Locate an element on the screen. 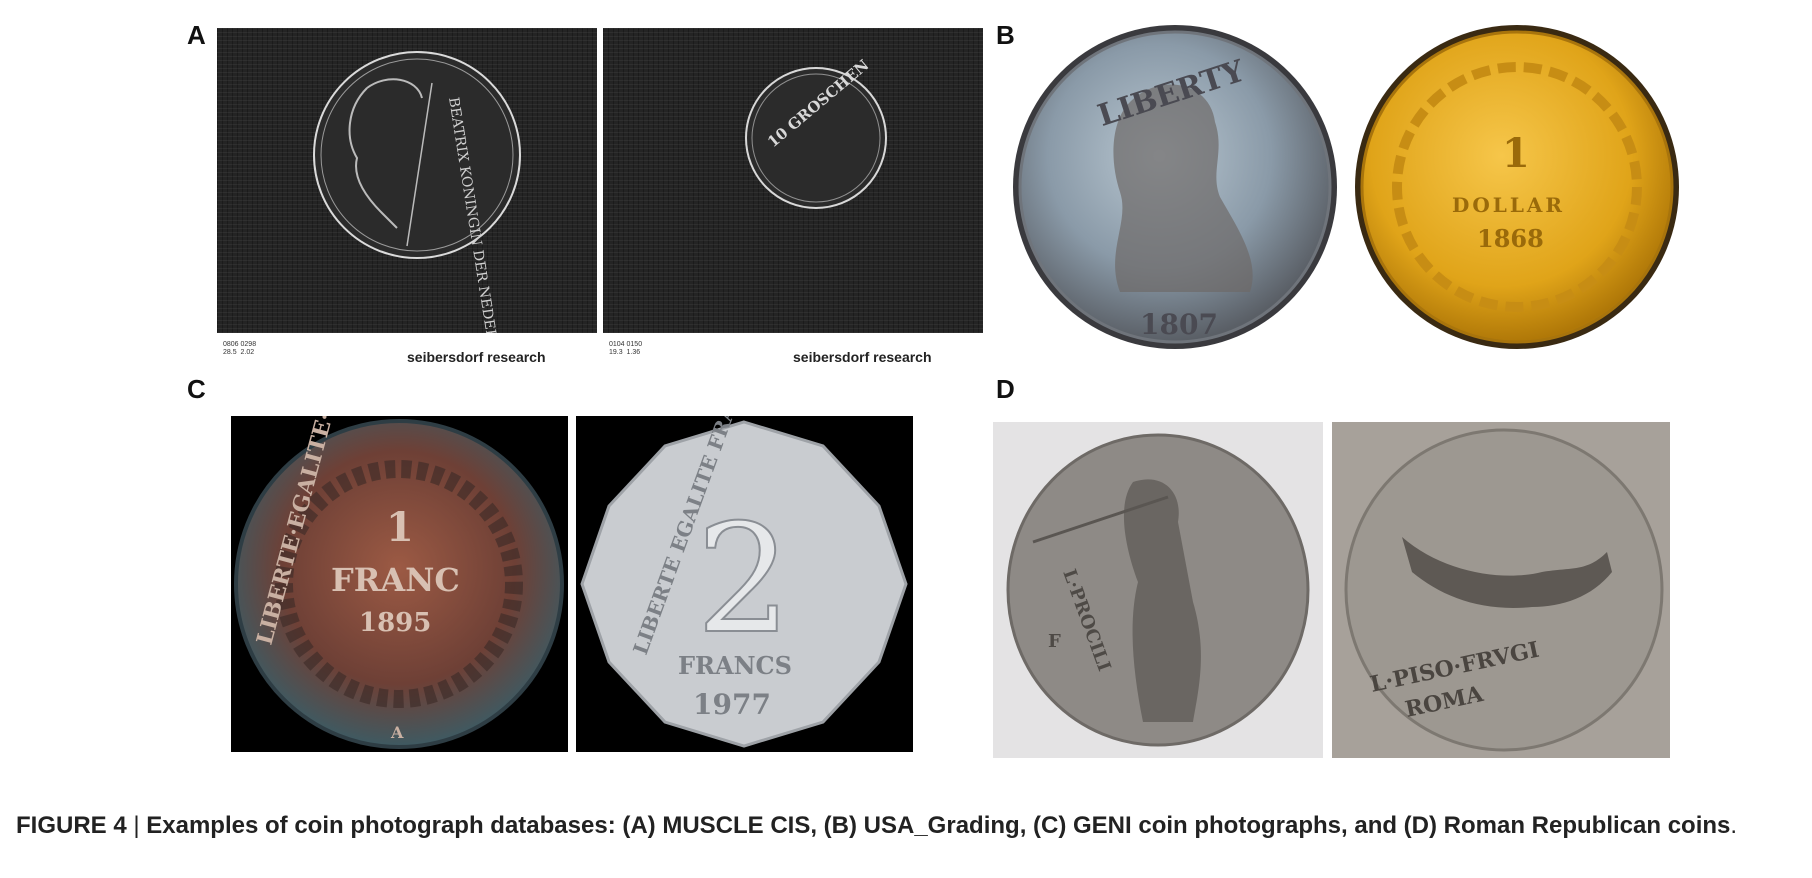 This screenshot has width=1812, height=878. gold-coin-year: 1868 is located at coordinates (1510, 238).